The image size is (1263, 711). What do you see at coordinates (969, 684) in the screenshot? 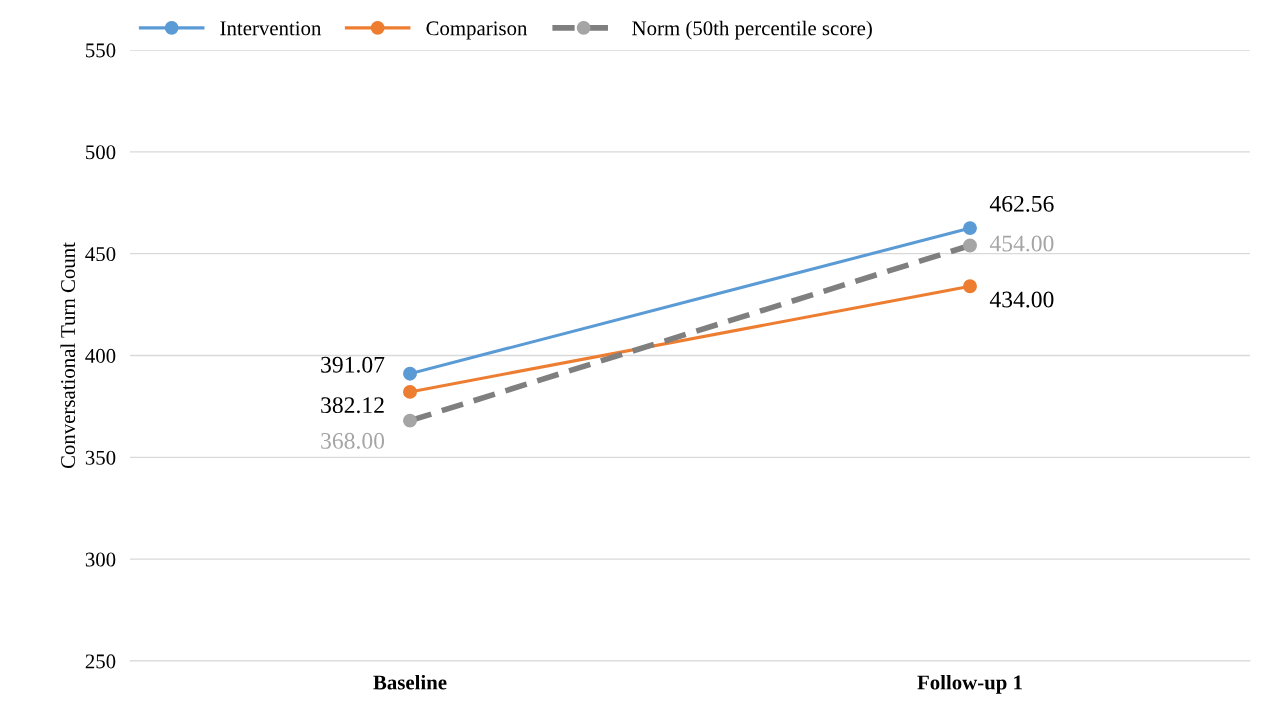
I see `x-tick-label: Follow-up 1` at bounding box center [969, 684].